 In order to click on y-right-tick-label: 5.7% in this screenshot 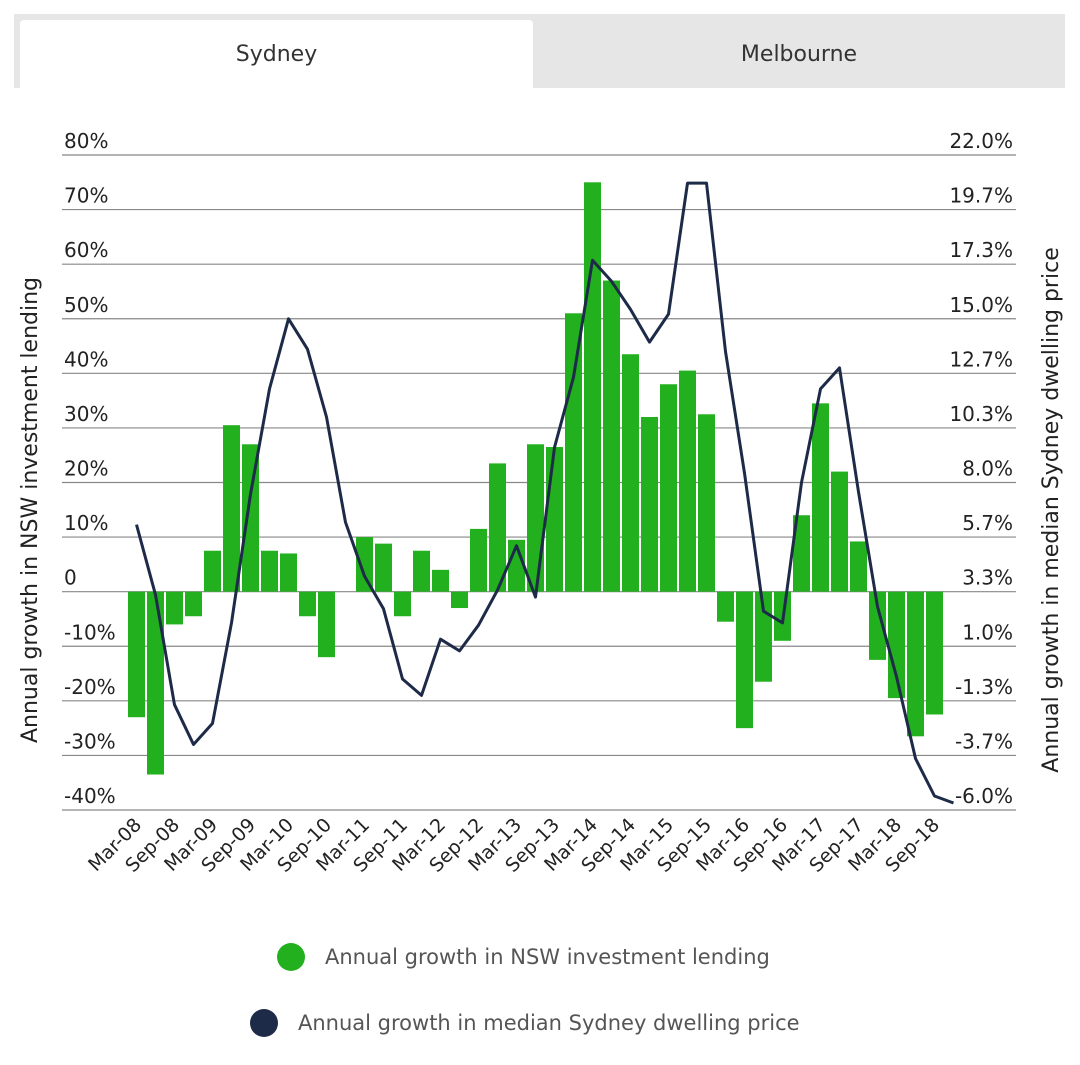, I will do `click(987, 523)`.